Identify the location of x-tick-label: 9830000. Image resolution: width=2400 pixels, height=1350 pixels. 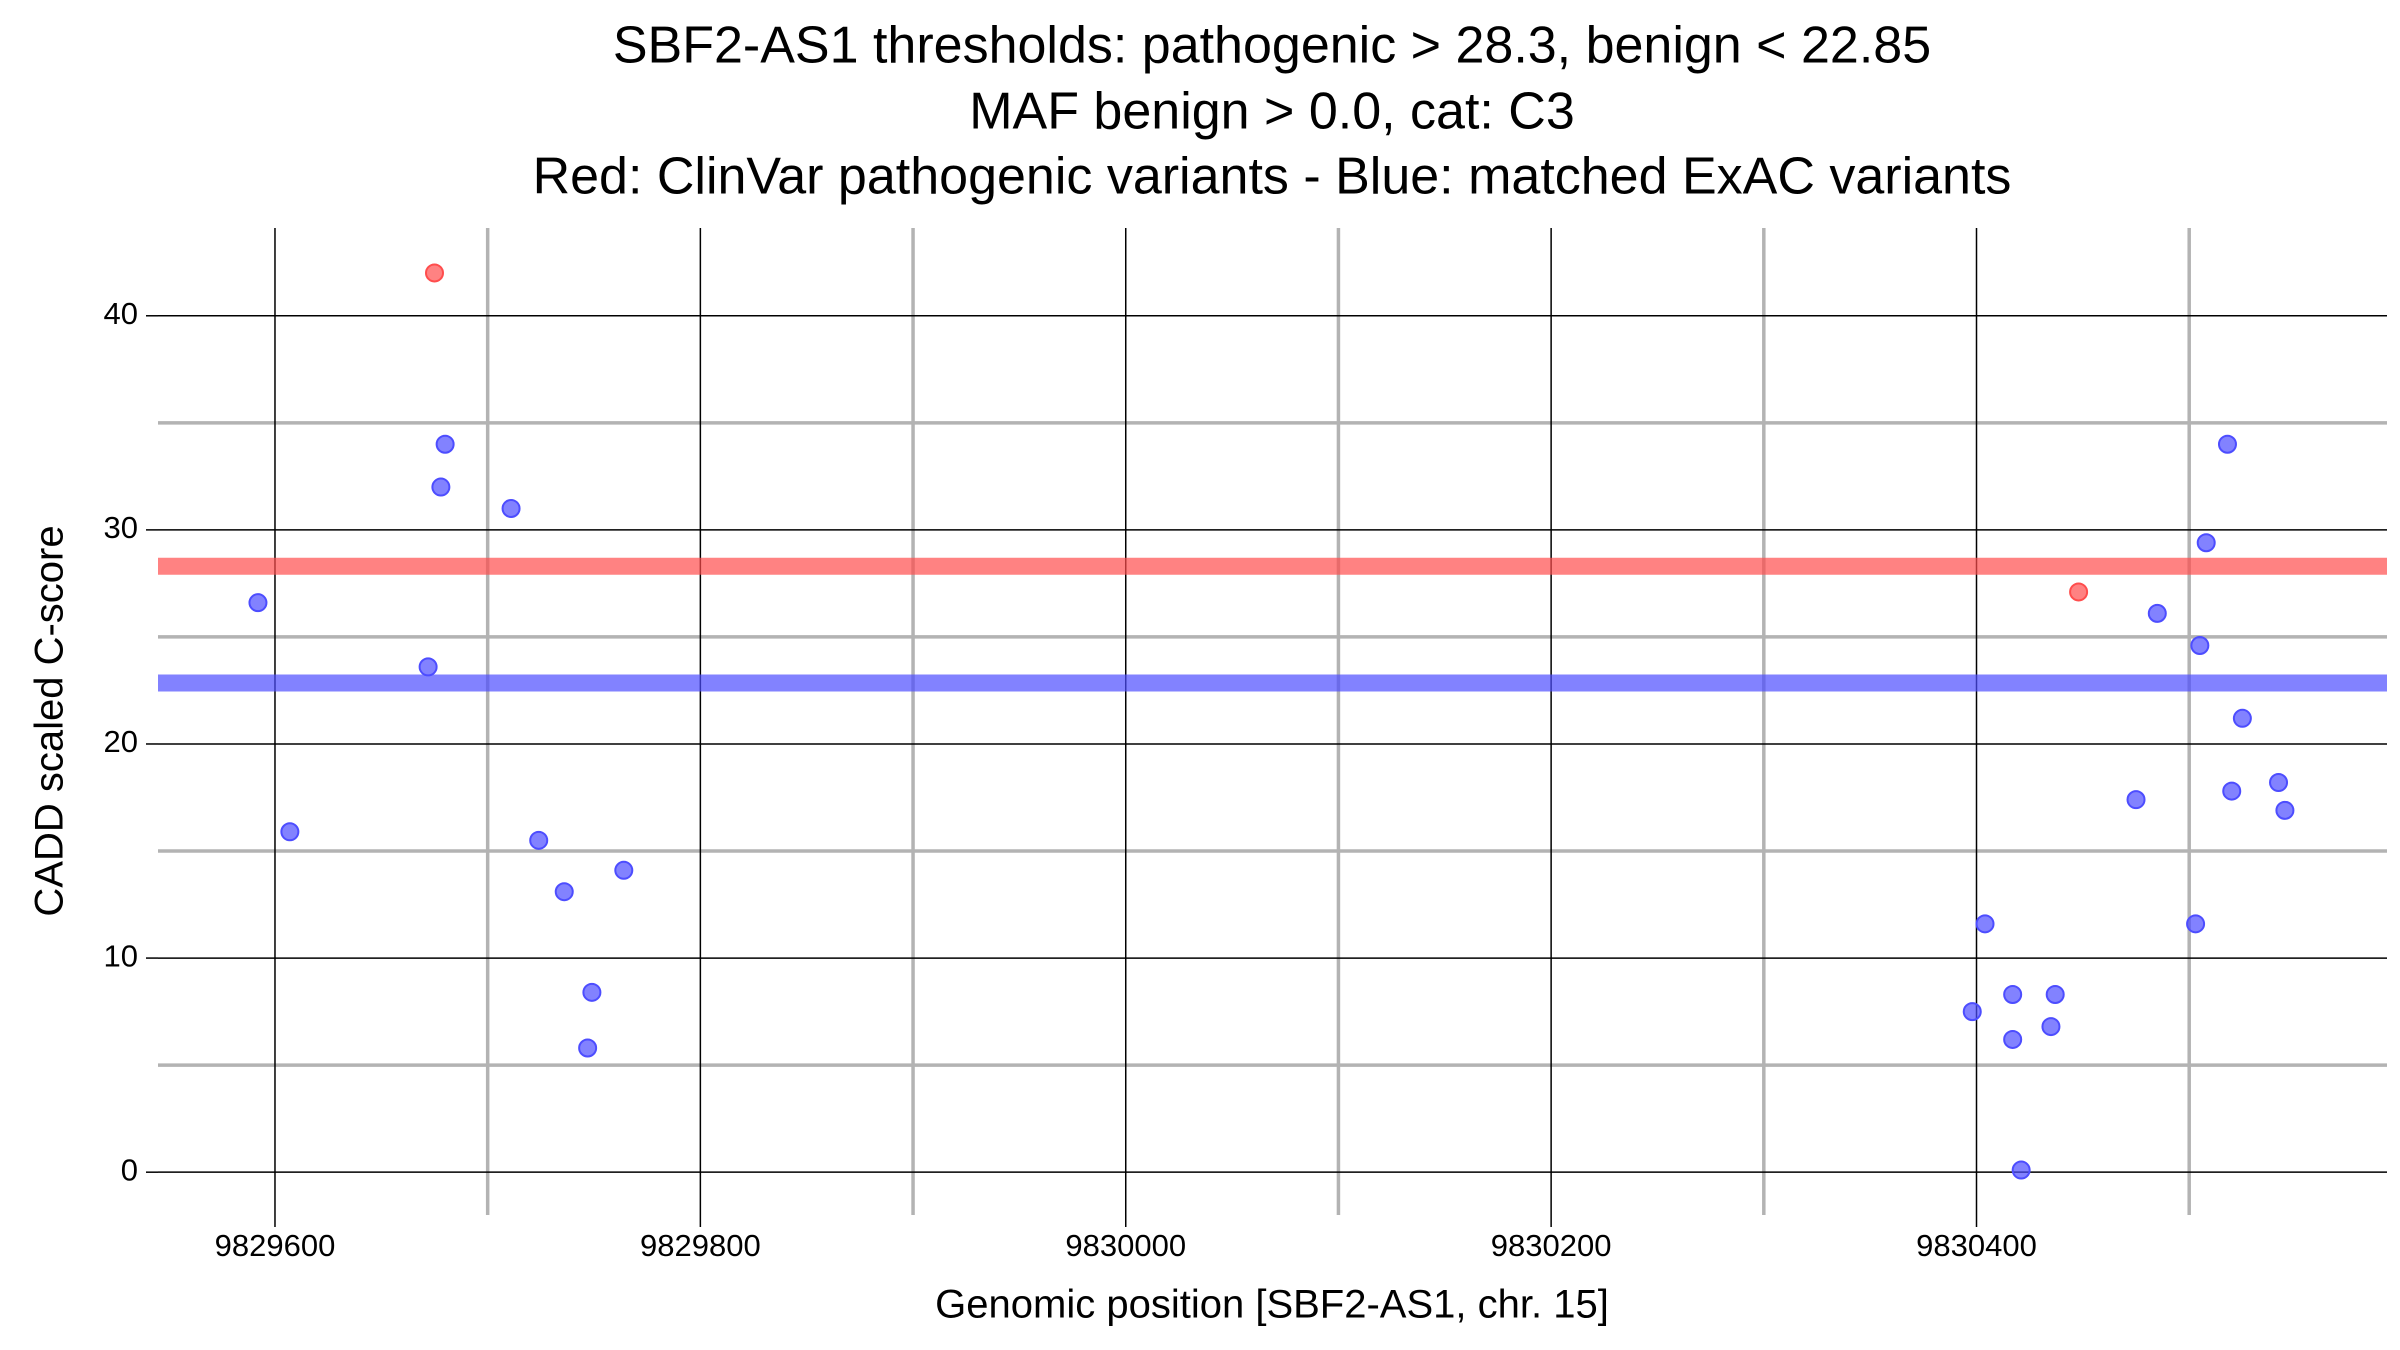
(1125, 1245).